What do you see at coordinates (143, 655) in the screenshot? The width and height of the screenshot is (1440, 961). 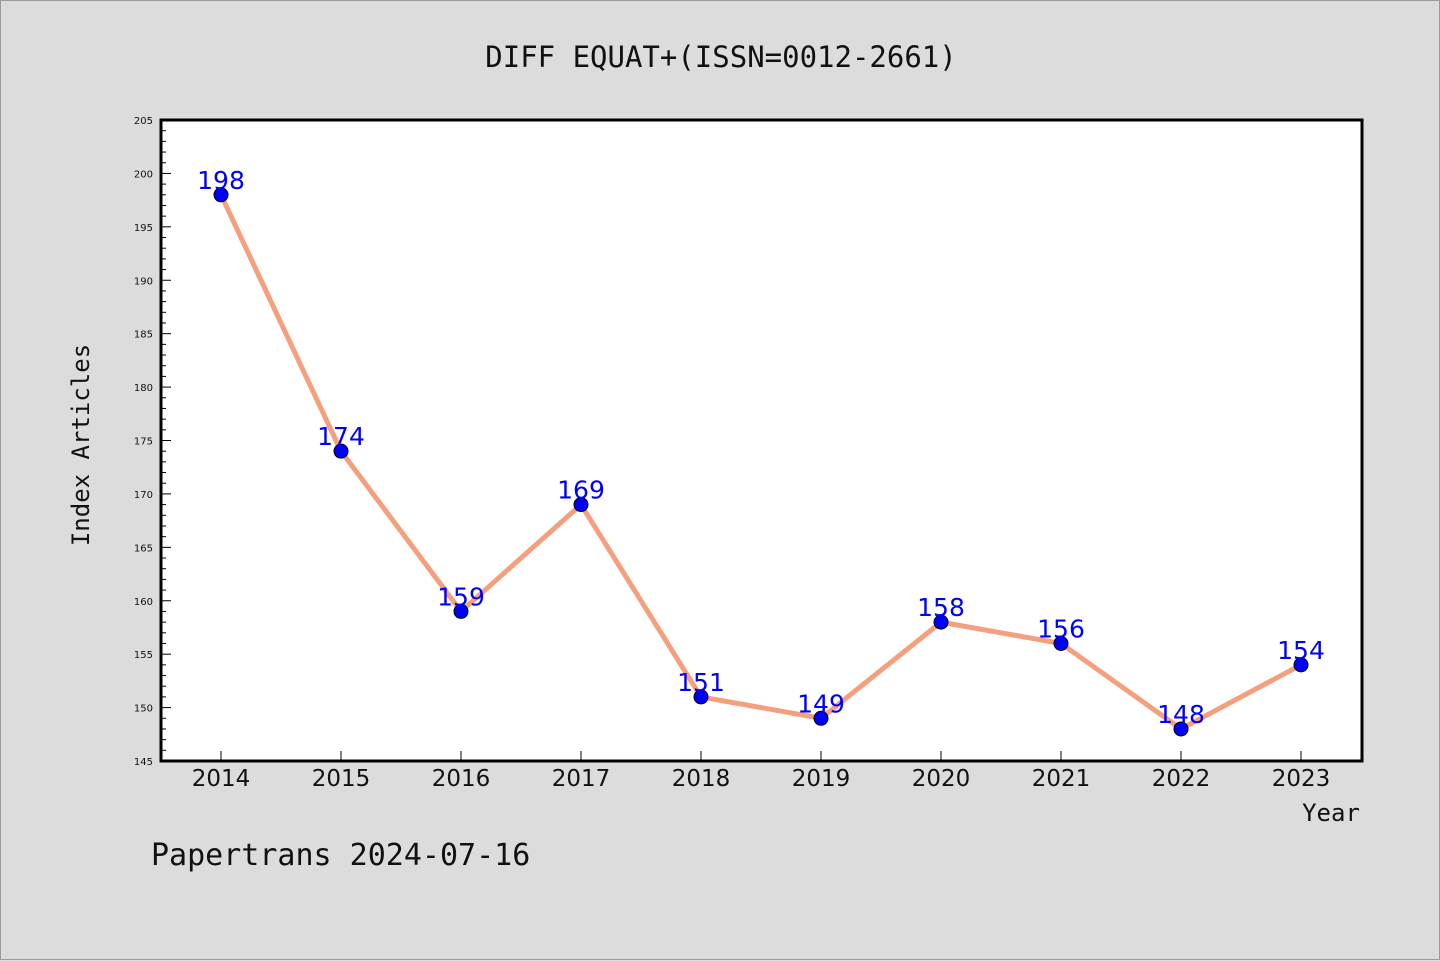 I see `y-tick-label: 155` at bounding box center [143, 655].